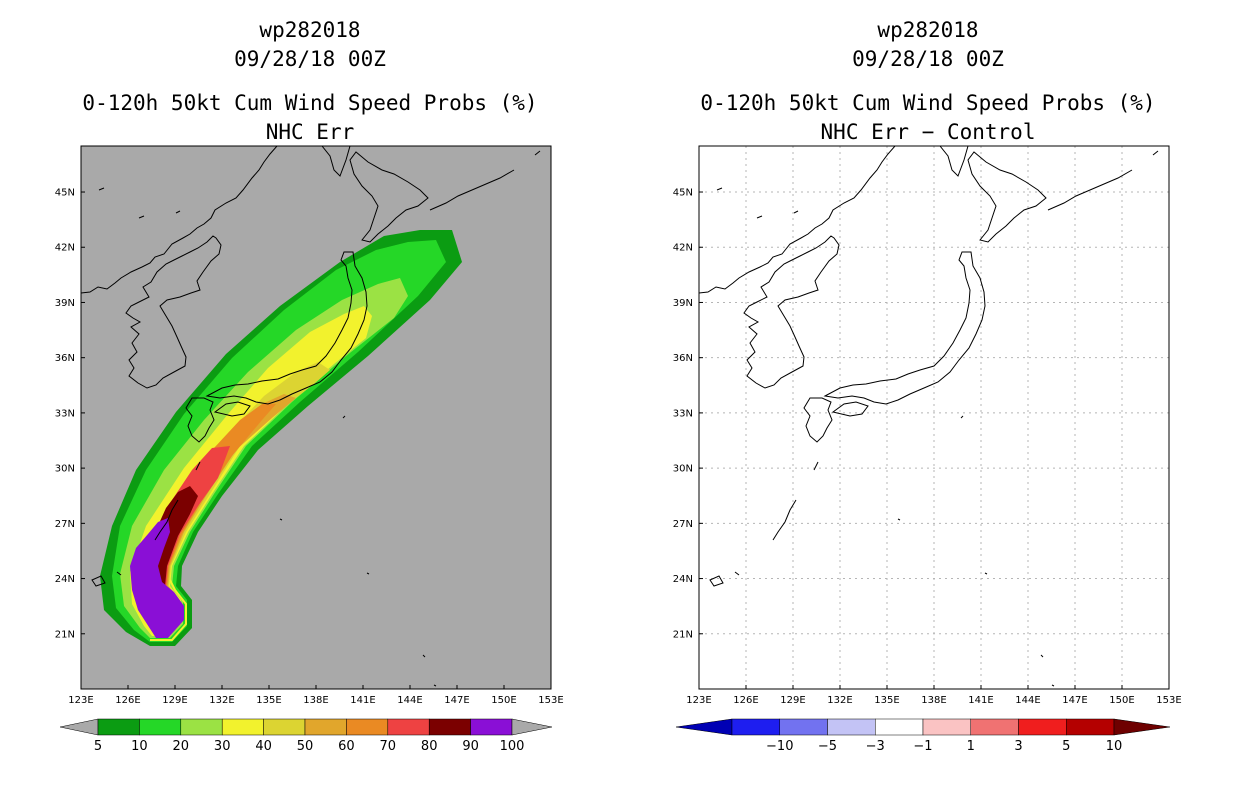 The width and height of the screenshot is (1236, 800). I want to click on left-datetime: 09/28/18 00Z, so click(310, 59).